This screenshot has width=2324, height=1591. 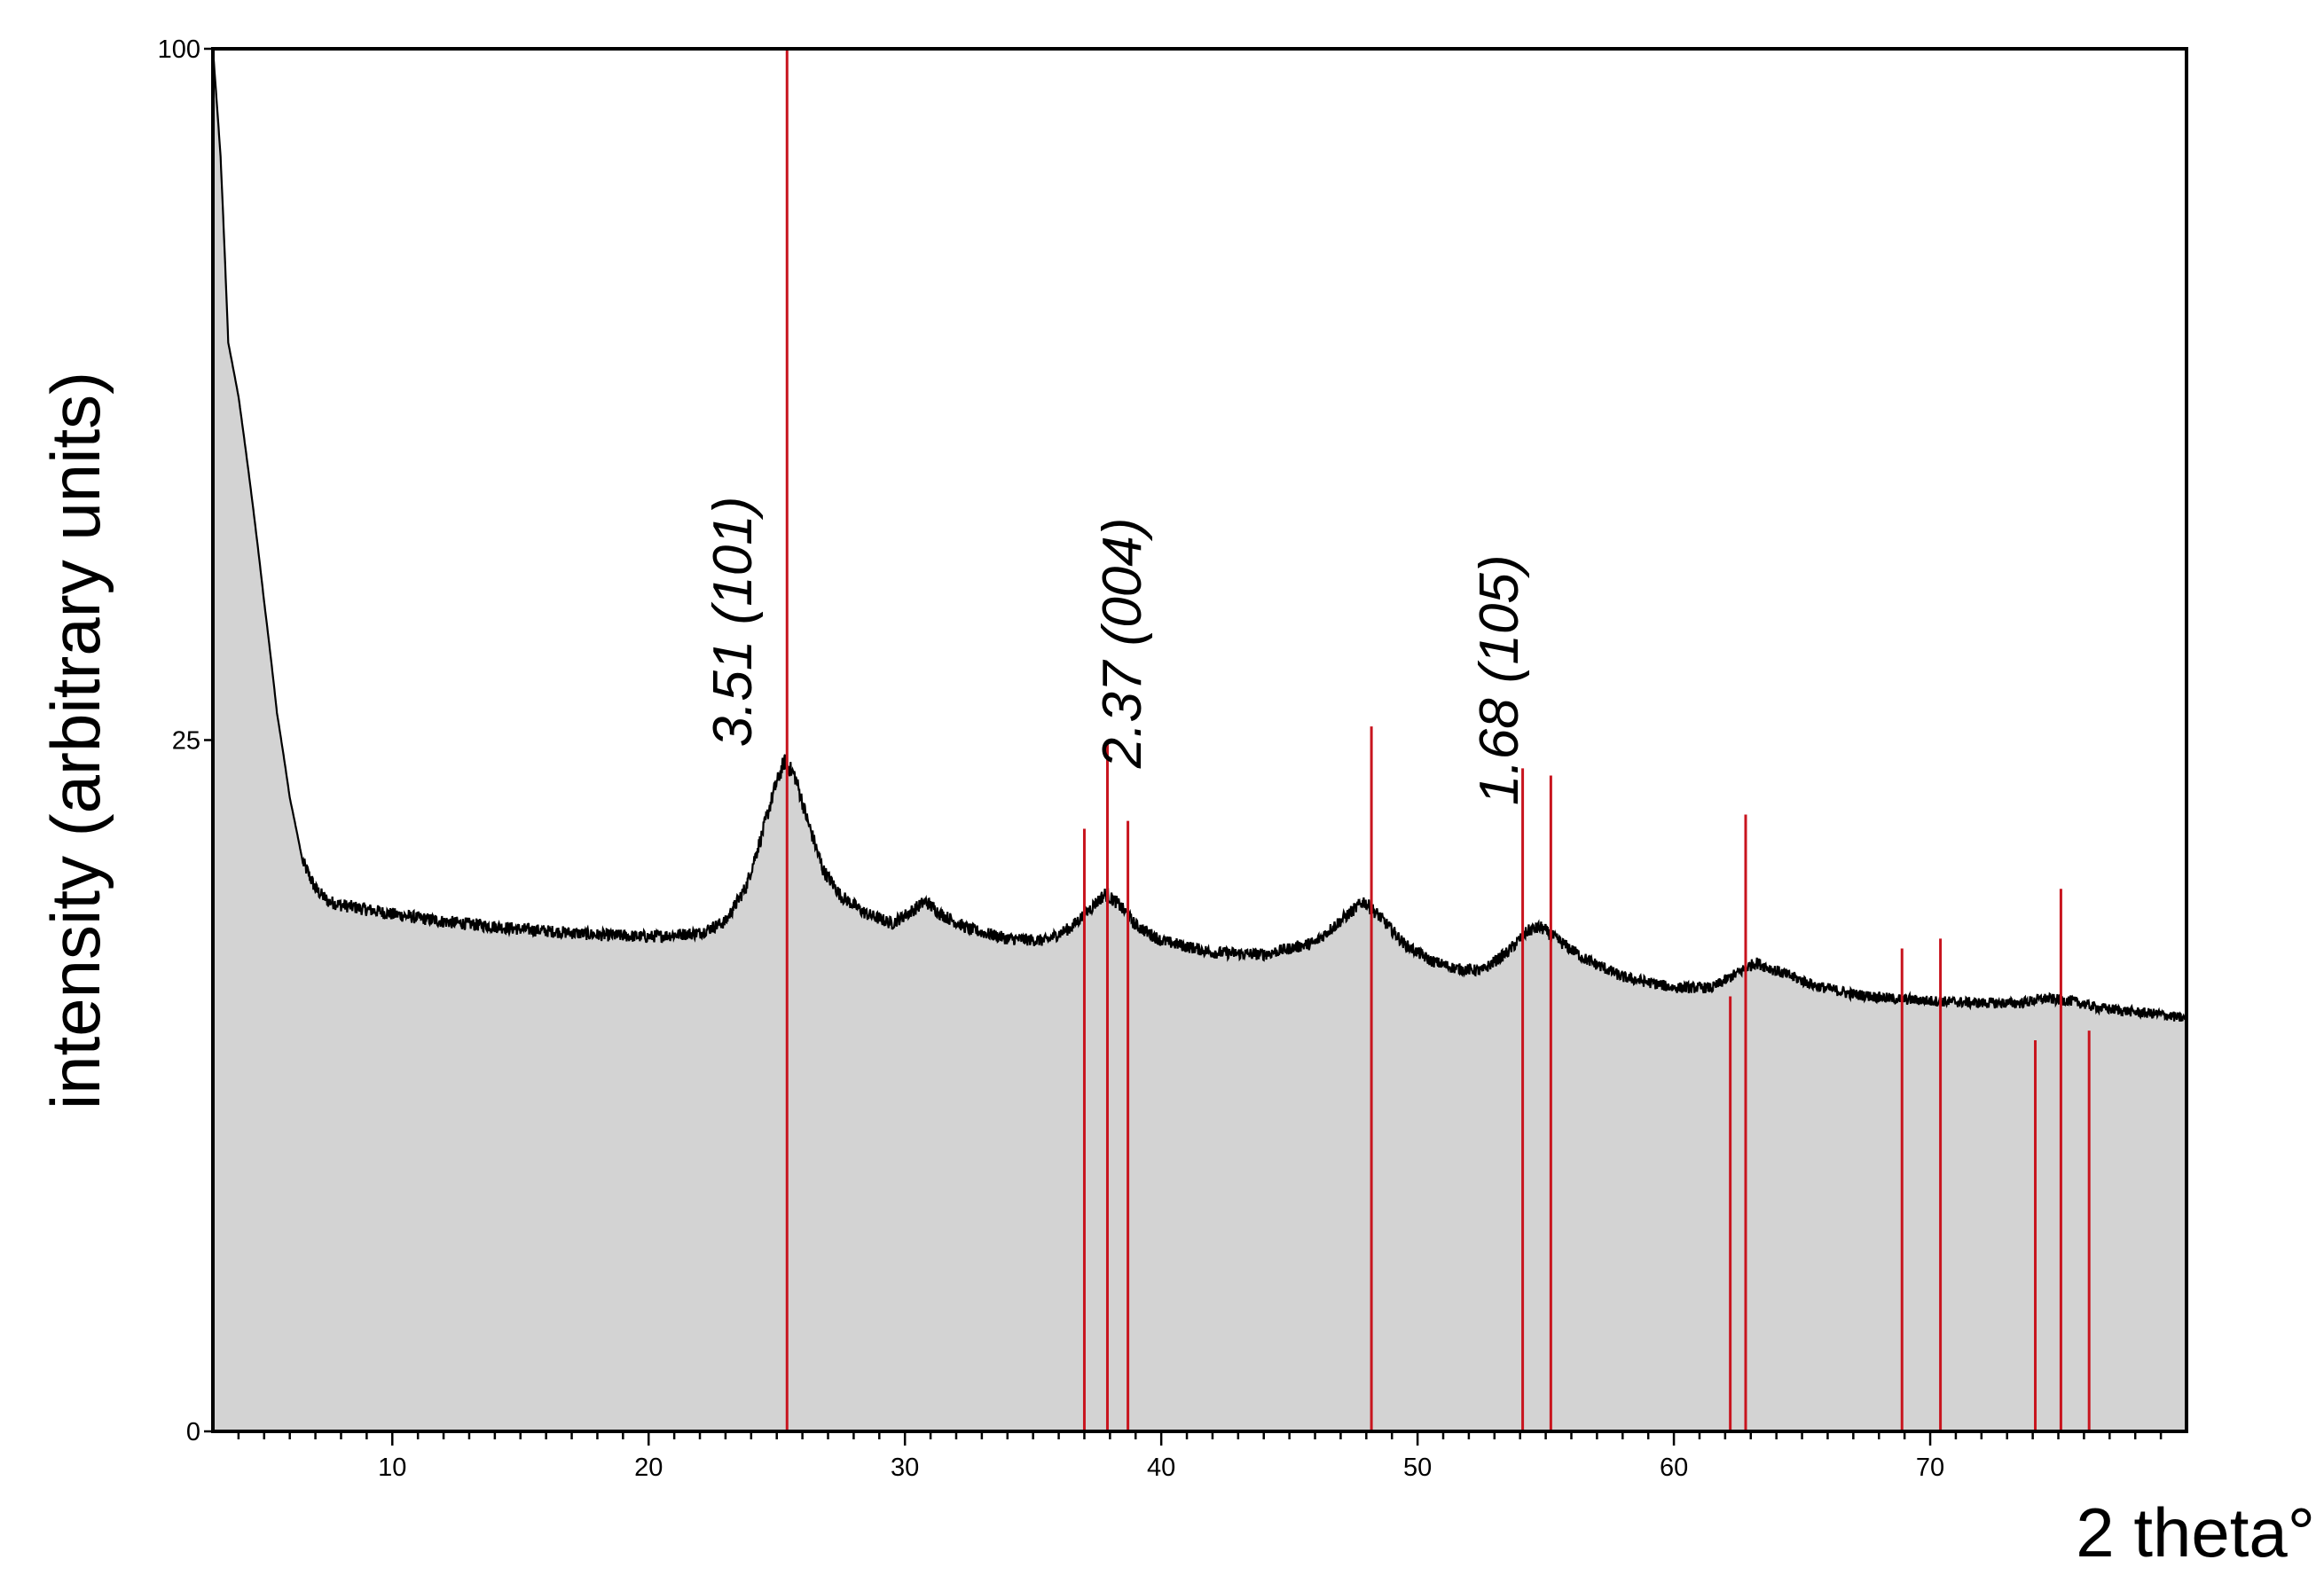 I want to click on peak-annotation: 3.51 (101), so click(x=733, y=622).